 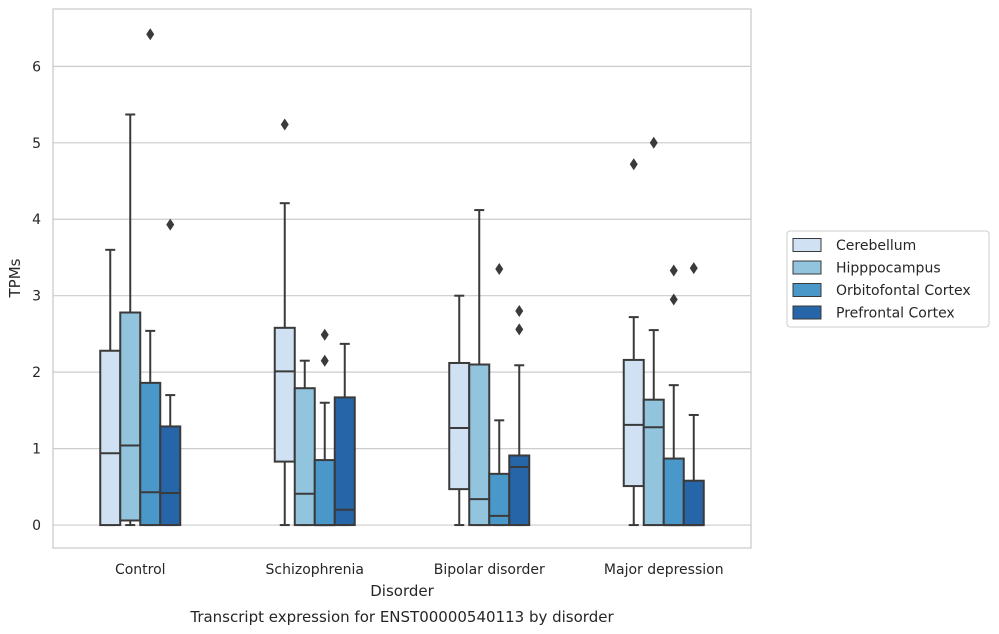 What do you see at coordinates (36, 144) in the screenshot?
I see `y-tick-label: 5` at bounding box center [36, 144].